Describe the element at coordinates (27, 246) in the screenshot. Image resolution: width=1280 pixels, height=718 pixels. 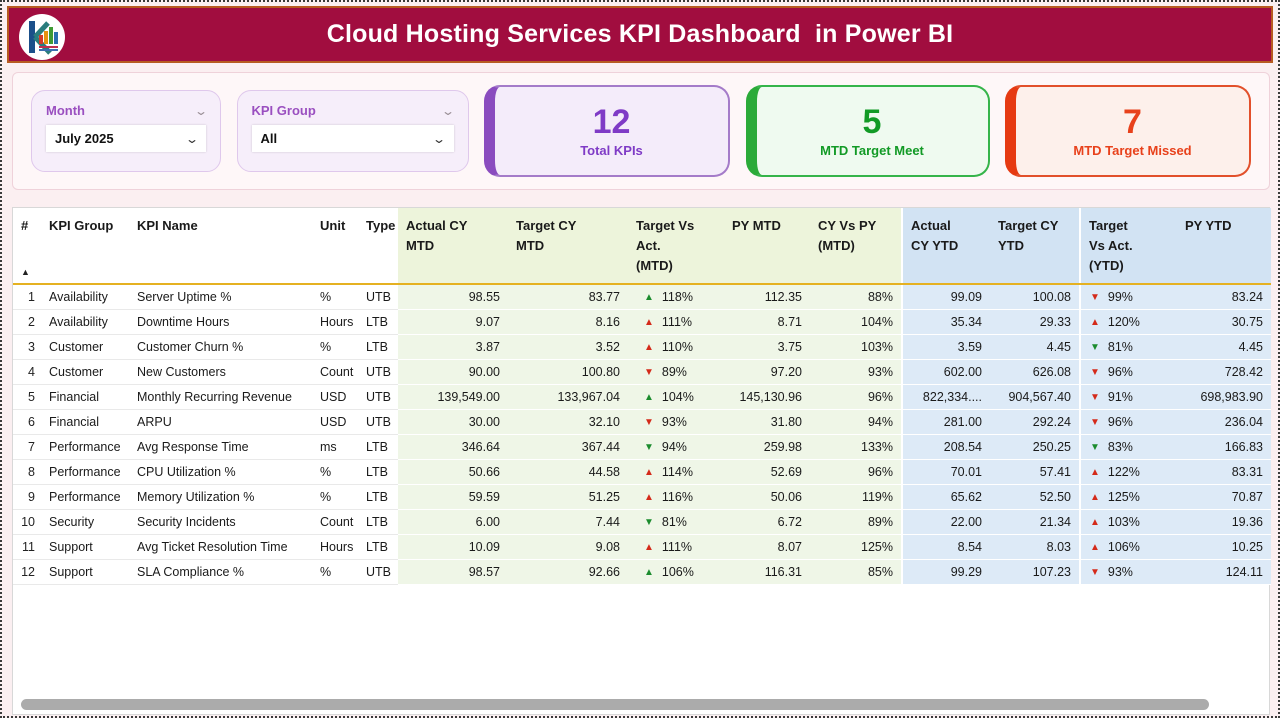
I see `column-header-index: # ▲` at that location.